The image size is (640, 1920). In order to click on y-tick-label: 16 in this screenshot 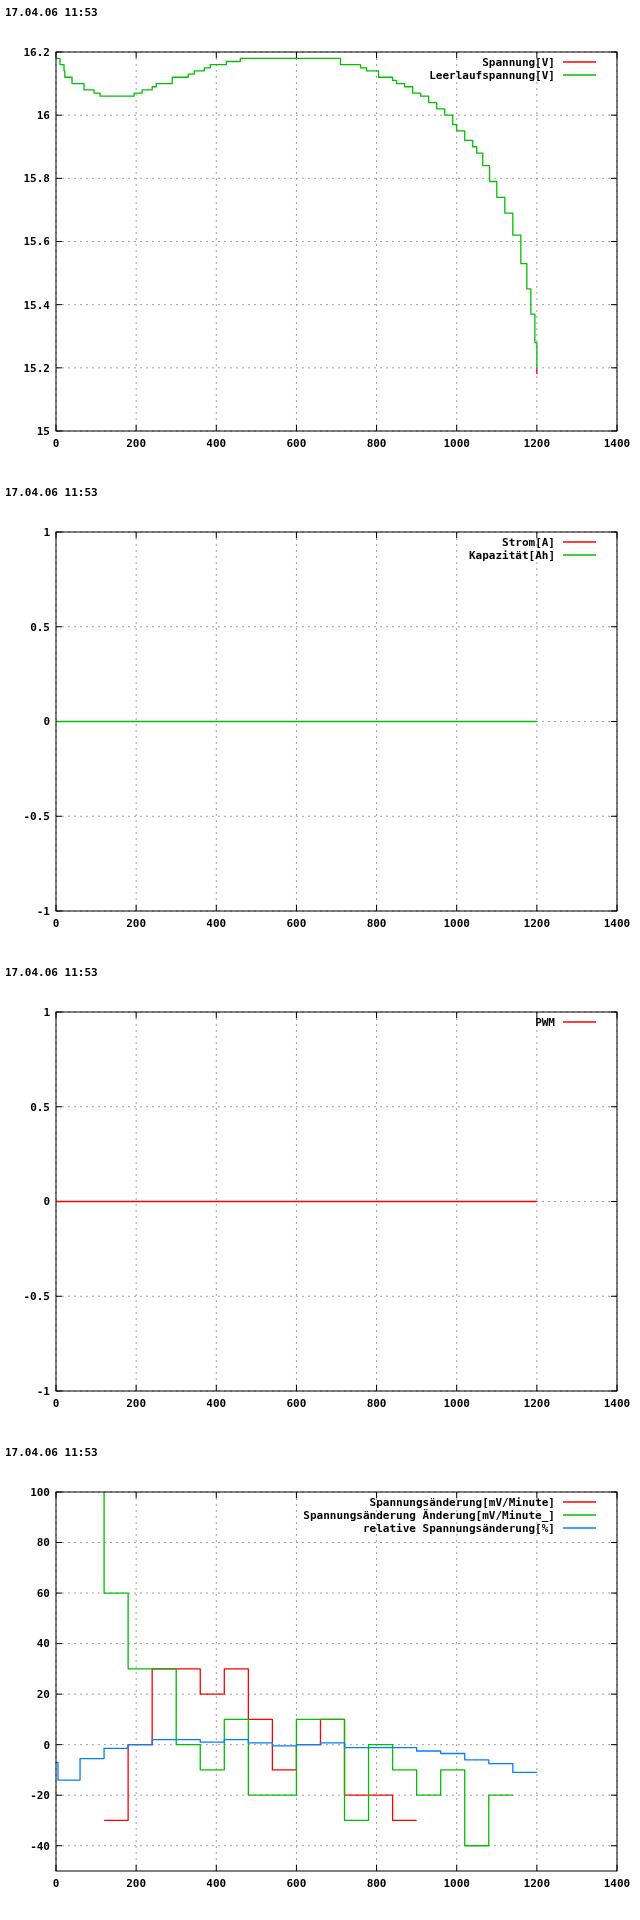, I will do `click(43, 116)`.